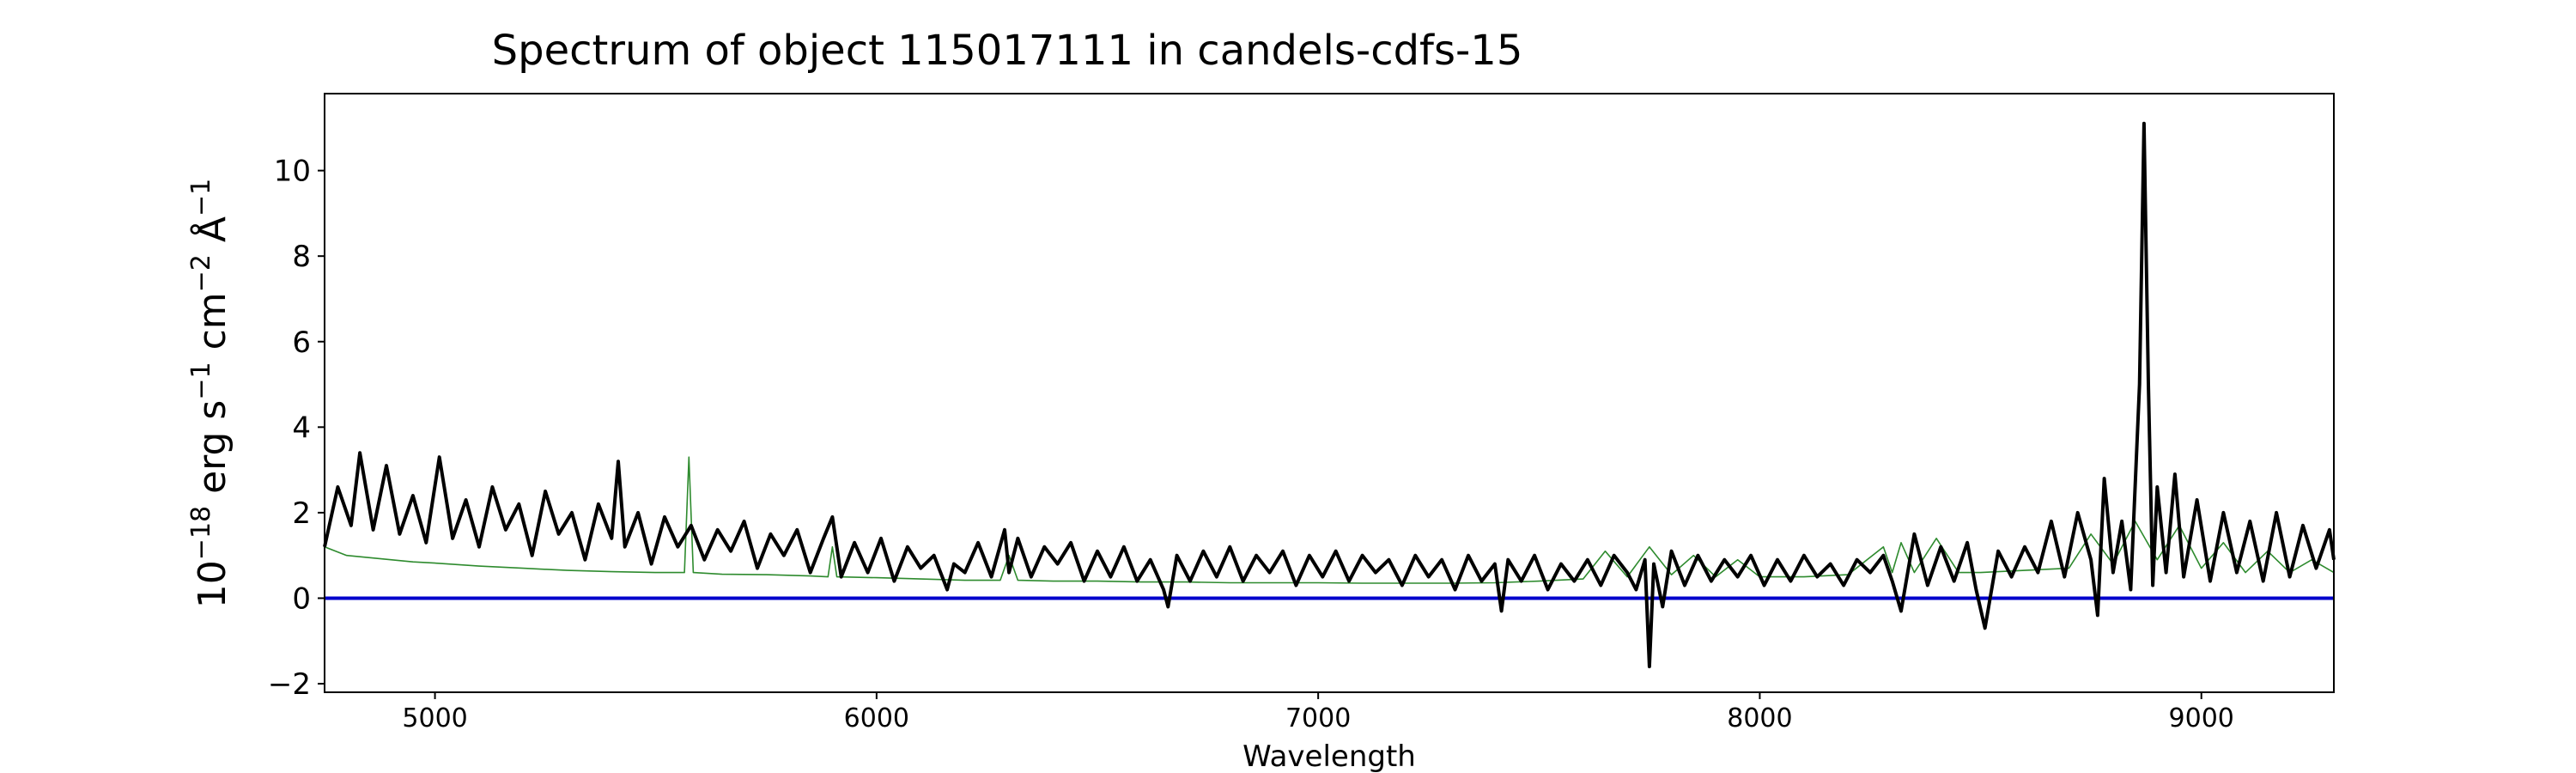  I want to click on y-tick-label: 8, so click(301, 257).